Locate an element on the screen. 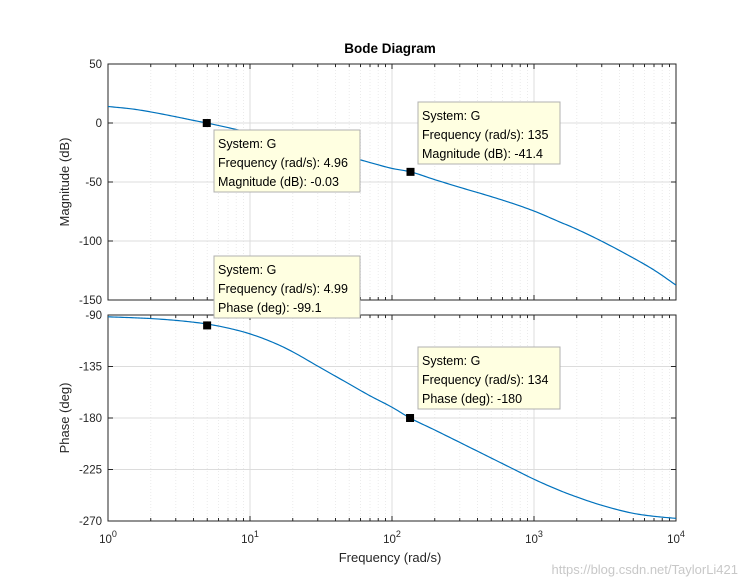 This screenshot has width=747, height=587. ch0-y-tick-label: 50 is located at coordinates (95, 65).